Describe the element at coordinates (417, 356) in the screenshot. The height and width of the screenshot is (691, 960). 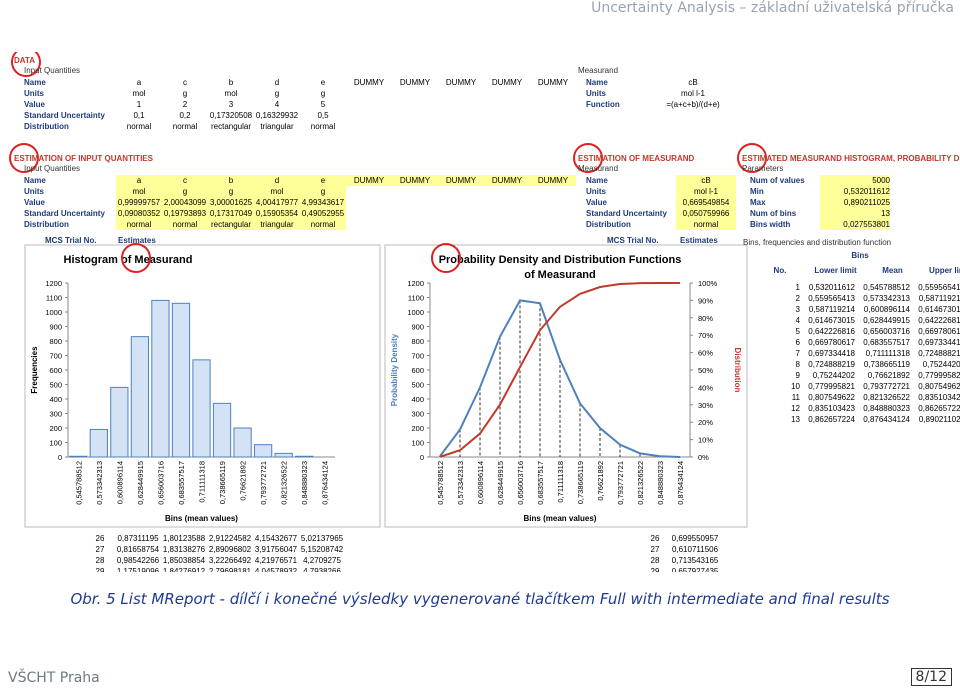
I see `y-tick-label: 700` at that location.